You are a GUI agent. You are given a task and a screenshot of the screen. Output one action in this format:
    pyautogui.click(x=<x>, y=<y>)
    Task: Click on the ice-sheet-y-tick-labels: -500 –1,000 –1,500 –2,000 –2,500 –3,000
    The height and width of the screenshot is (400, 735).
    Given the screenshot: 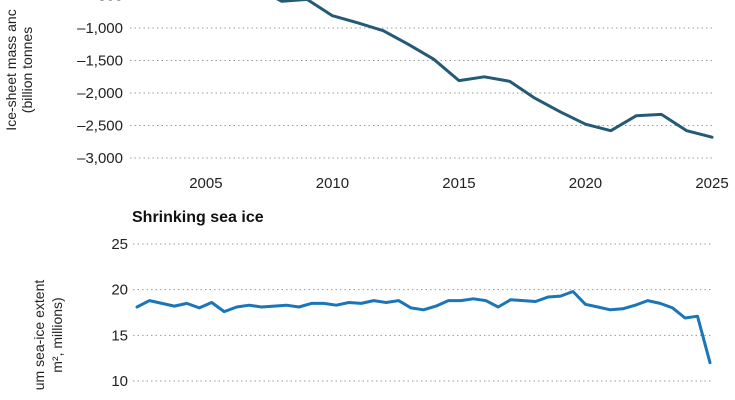 What is the action you would take?
    pyautogui.click(x=100, y=83)
    